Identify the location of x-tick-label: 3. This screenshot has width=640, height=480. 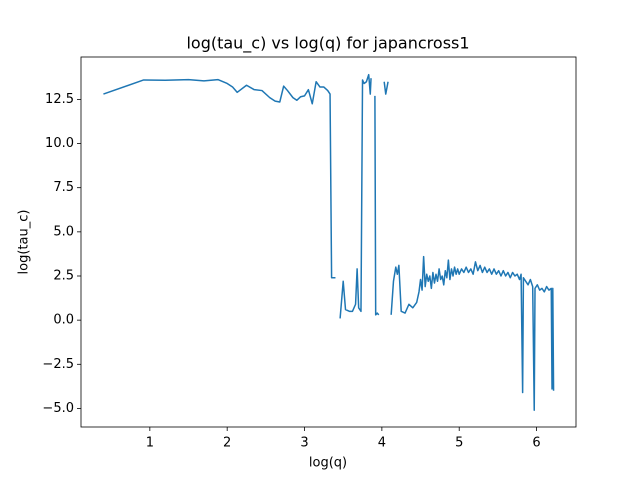
(304, 443).